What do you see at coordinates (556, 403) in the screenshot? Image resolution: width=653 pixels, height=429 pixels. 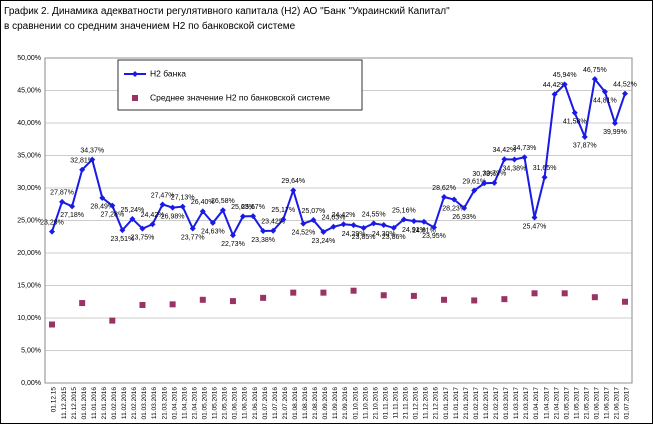 I see `x-tick-label: 21.04.2017` at bounding box center [556, 403].